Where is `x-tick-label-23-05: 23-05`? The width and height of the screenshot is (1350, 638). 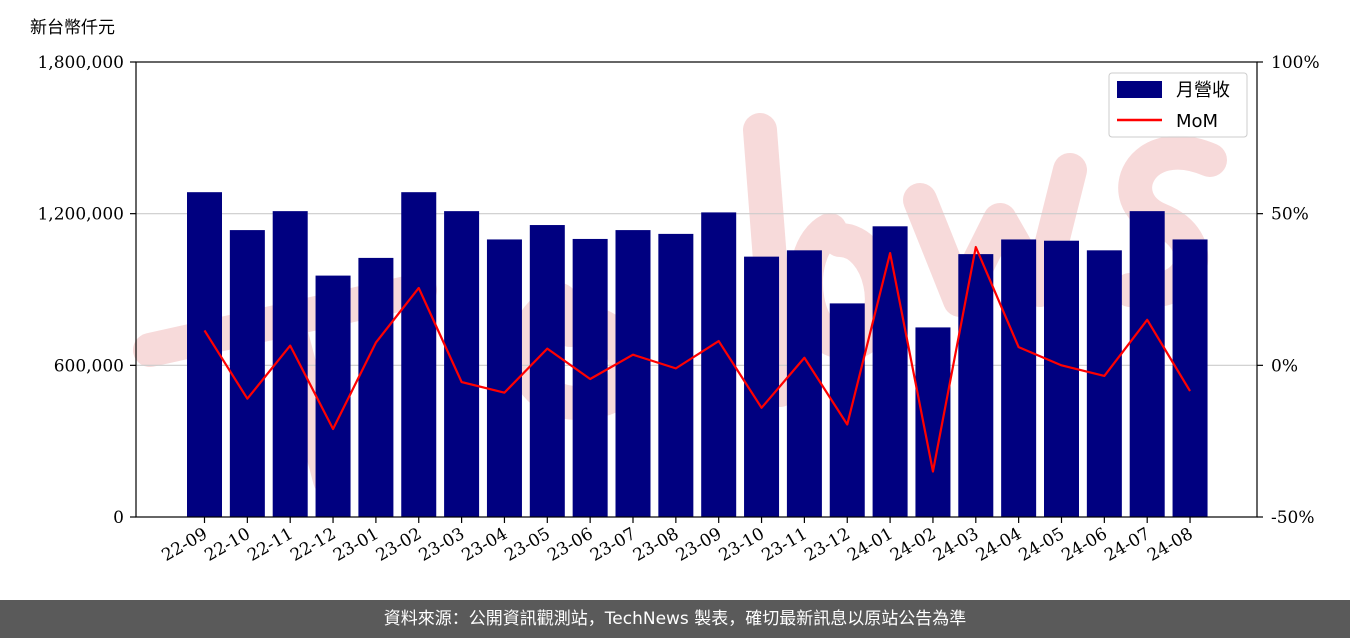
x-tick-label-23-05: 23-05 is located at coordinates (527, 545).